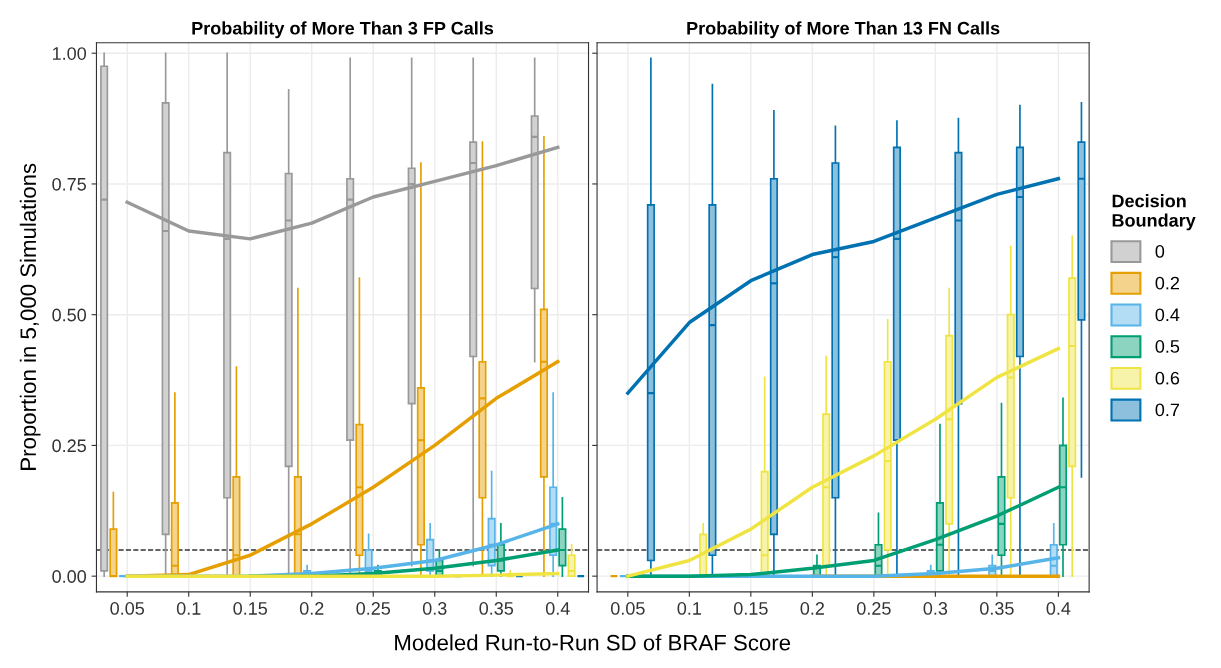 This screenshot has width=1221, height=668. What do you see at coordinates (593, 642) in the screenshot?
I see `x-axis-title: Modeled Run-to-Run SD of BRAF Score` at bounding box center [593, 642].